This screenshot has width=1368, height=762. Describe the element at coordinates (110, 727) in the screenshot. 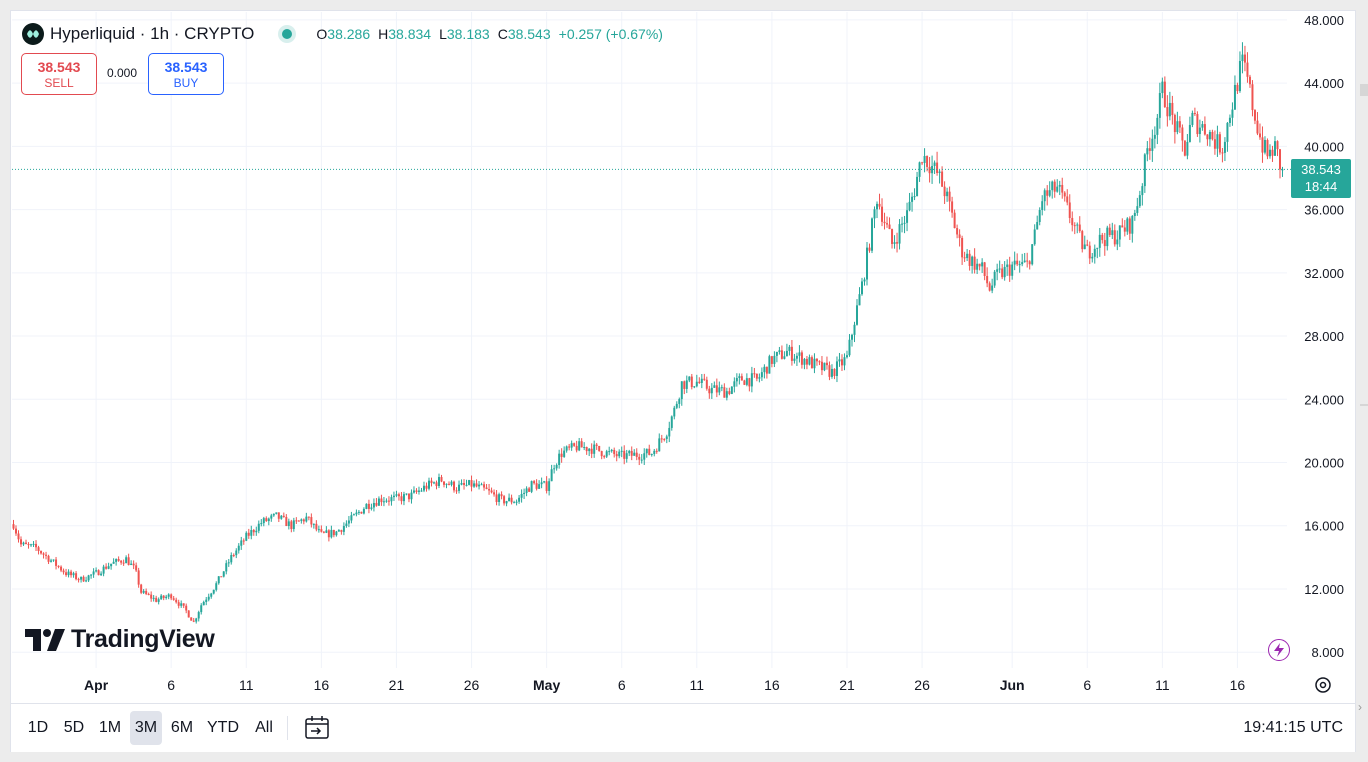

I see `range-button-1m: 1M` at that location.